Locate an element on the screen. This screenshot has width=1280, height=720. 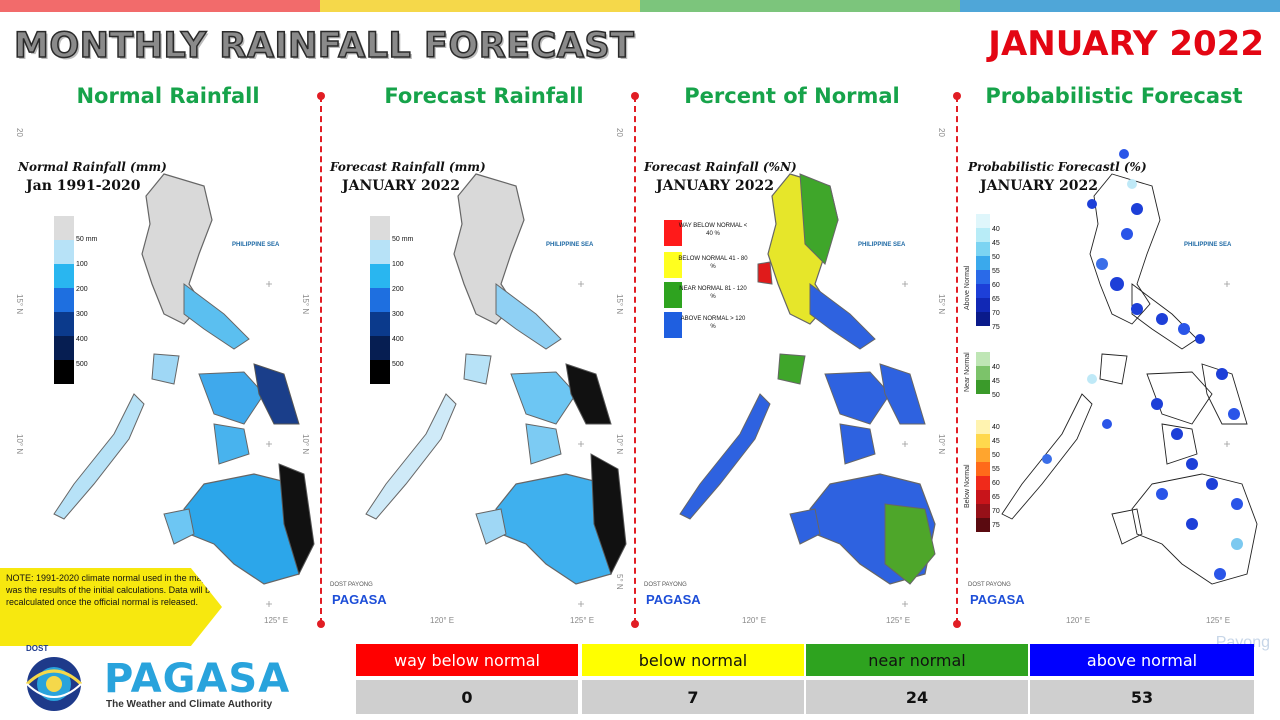
legend-tick: 55 is located at coordinates (996, 469).